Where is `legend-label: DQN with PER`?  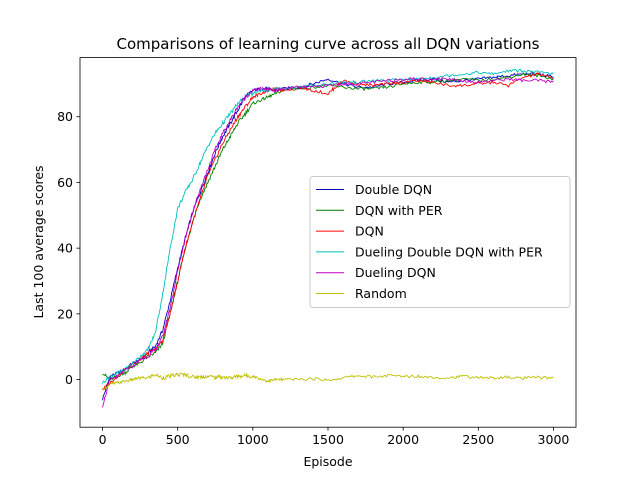 legend-label: DQN with PER is located at coordinates (399, 210).